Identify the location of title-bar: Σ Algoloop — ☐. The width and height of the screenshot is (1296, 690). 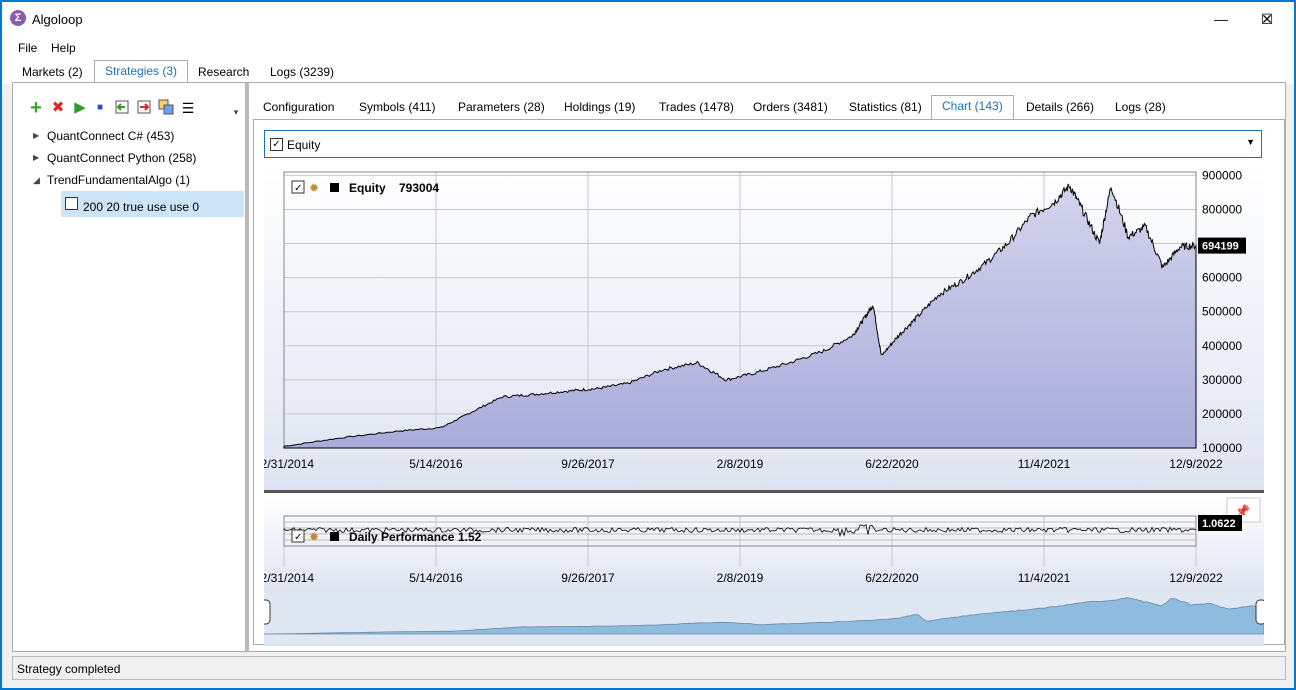
(648, 19).